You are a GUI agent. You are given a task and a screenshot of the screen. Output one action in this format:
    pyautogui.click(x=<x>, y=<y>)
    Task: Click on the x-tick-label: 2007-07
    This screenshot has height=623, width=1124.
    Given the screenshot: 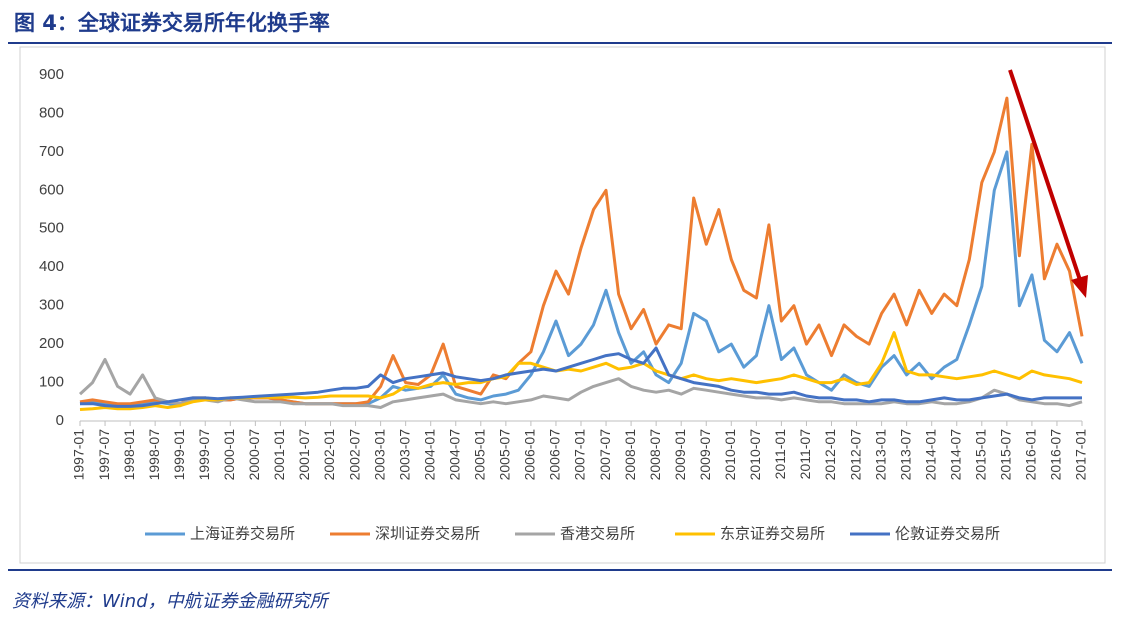 What is the action you would take?
    pyautogui.click(x=605, y=455)
    